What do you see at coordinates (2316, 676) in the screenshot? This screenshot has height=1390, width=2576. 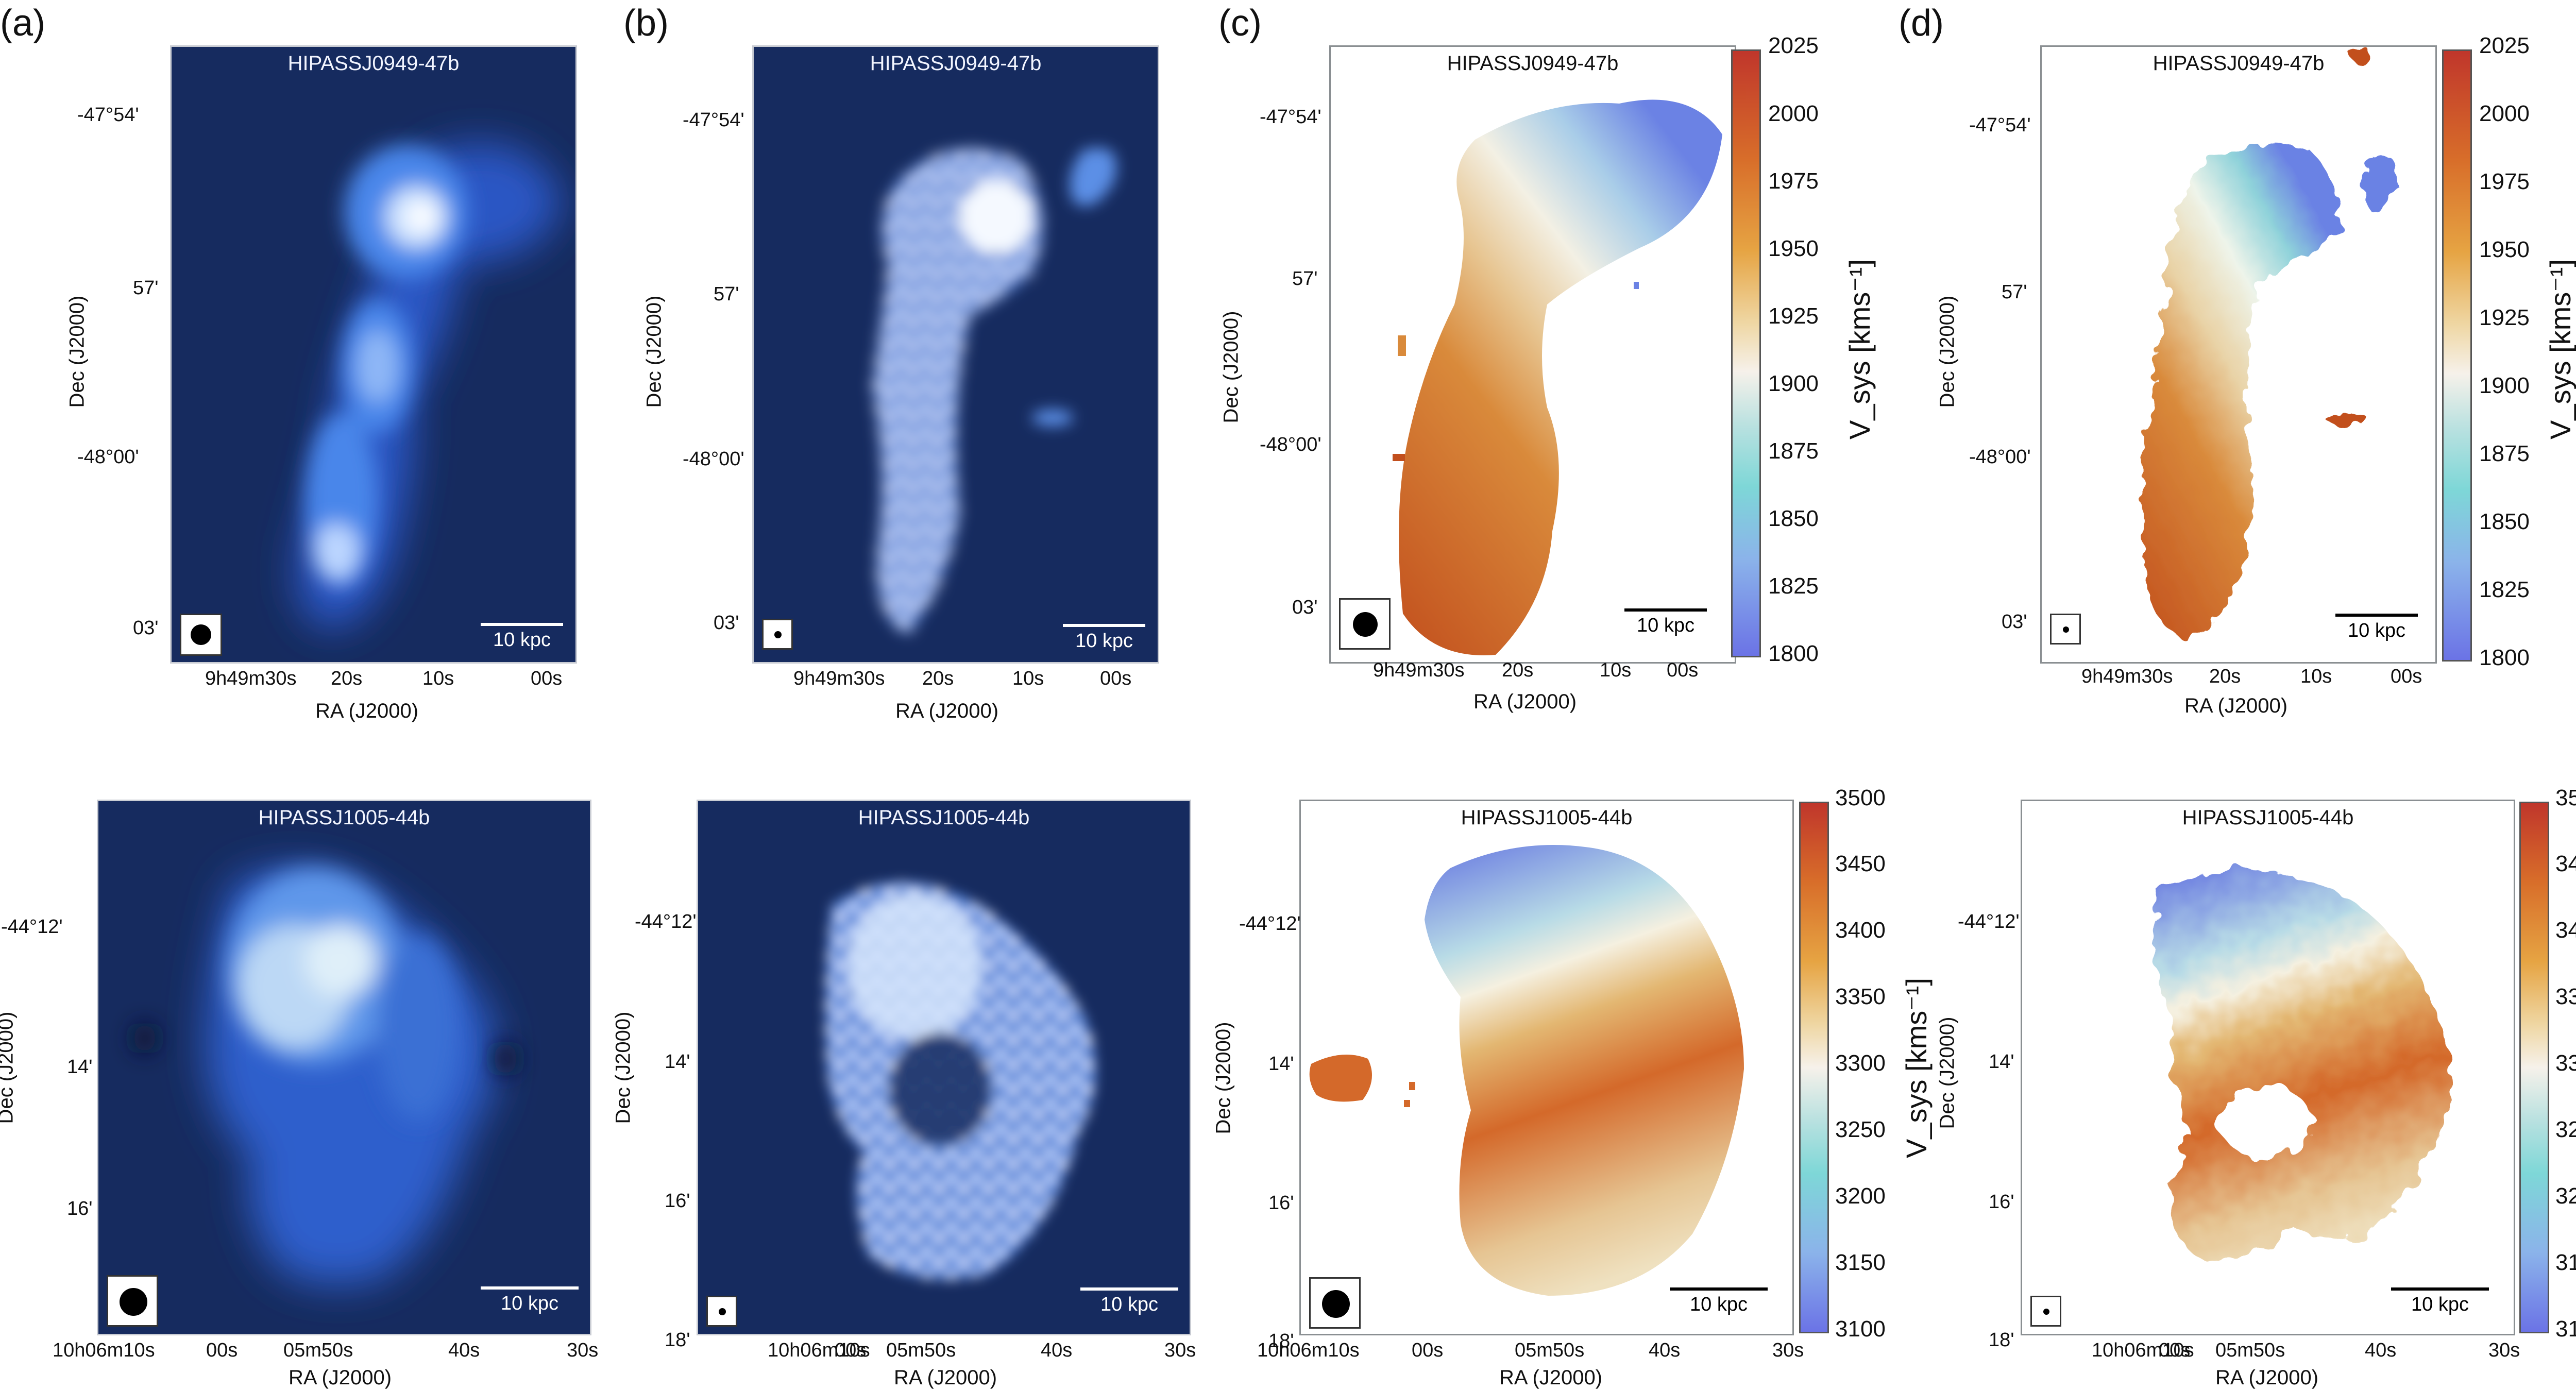 I see `ra-tick: 10s` at bounding box center [2316, 676].